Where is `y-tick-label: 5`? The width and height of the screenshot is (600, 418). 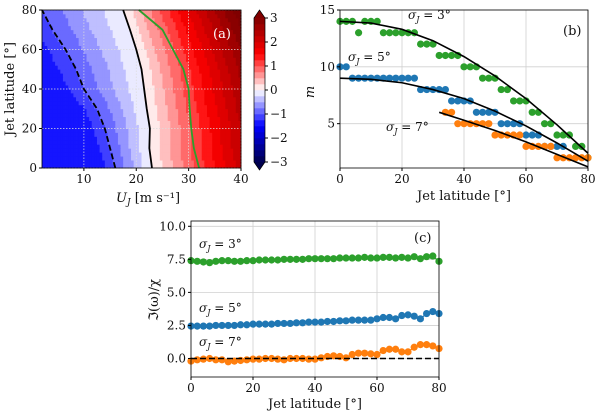
y-tick-label: 5 is located at coordinates (331, 124).